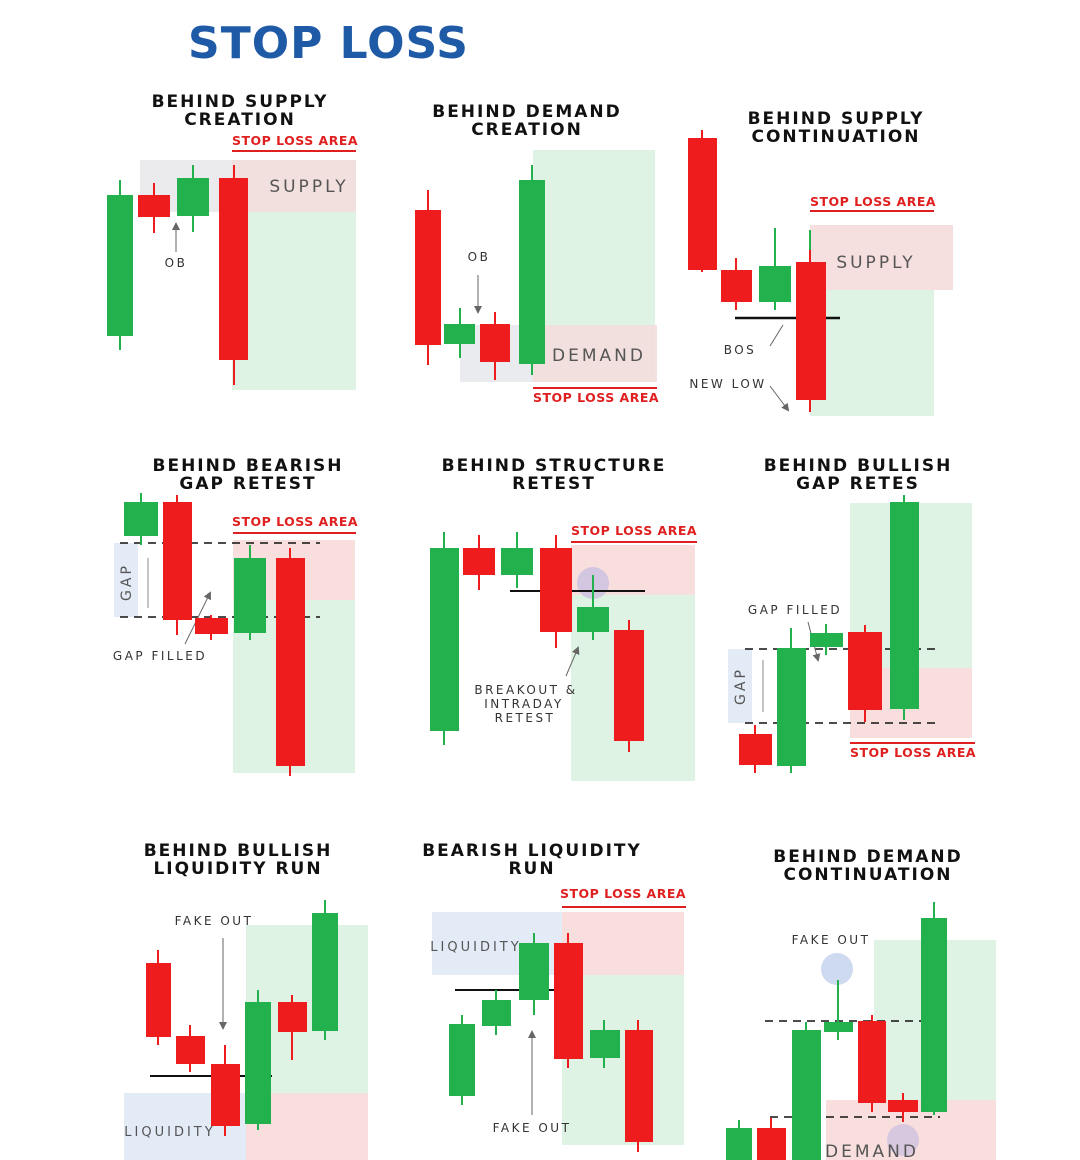 Image resolution: width=1080 pixels, height=1160 pixels. Describe the element at coordinates (247, 484) in the screenshot. I see `panel-title: GAP RETEST` at that location.